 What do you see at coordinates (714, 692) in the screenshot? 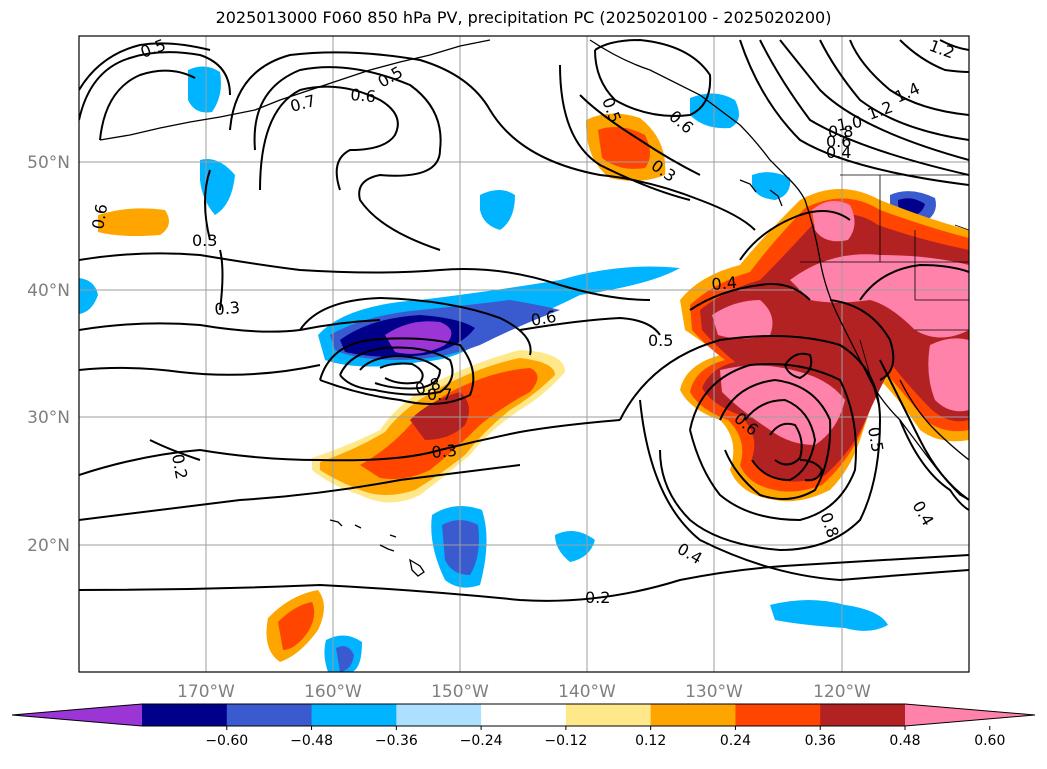
I see `lon-label: 130°W` at bounding box center [714, 692].